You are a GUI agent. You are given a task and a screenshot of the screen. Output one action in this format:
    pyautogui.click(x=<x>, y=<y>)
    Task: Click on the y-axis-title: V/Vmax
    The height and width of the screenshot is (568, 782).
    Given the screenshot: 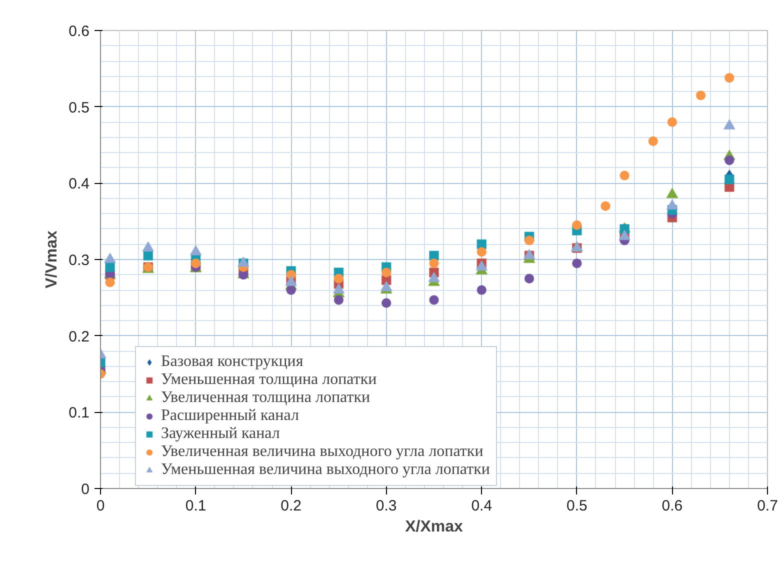 What is the action you would take?
    pyautogui.click(x=52, y=259)
    